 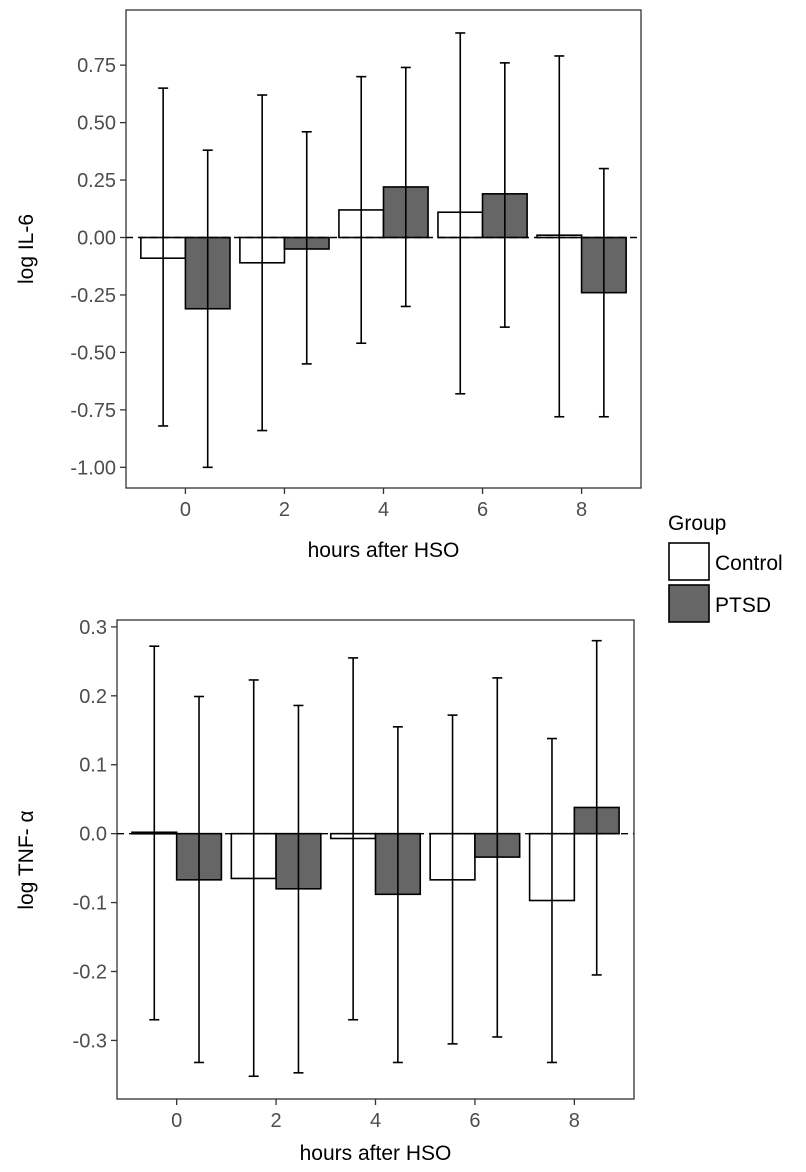 I want to click on legend: Group Control PTSD, so click(x=725, y=567).